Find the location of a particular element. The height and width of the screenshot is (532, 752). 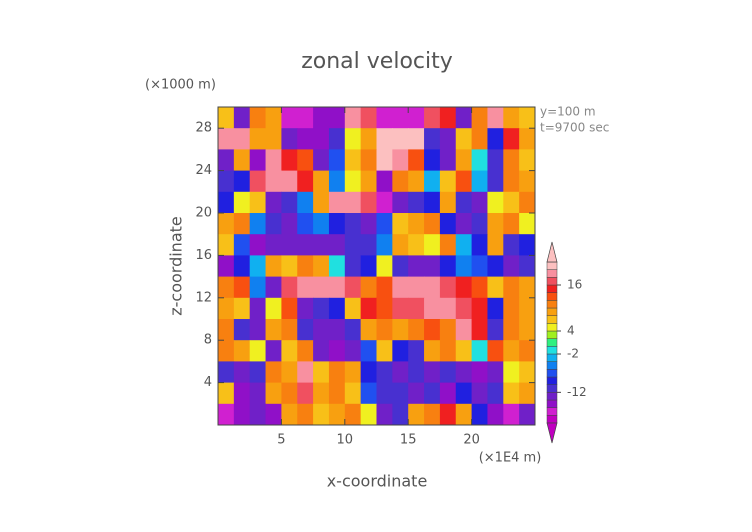

y-tick-label: 28 is located at coordinates (203, 128).